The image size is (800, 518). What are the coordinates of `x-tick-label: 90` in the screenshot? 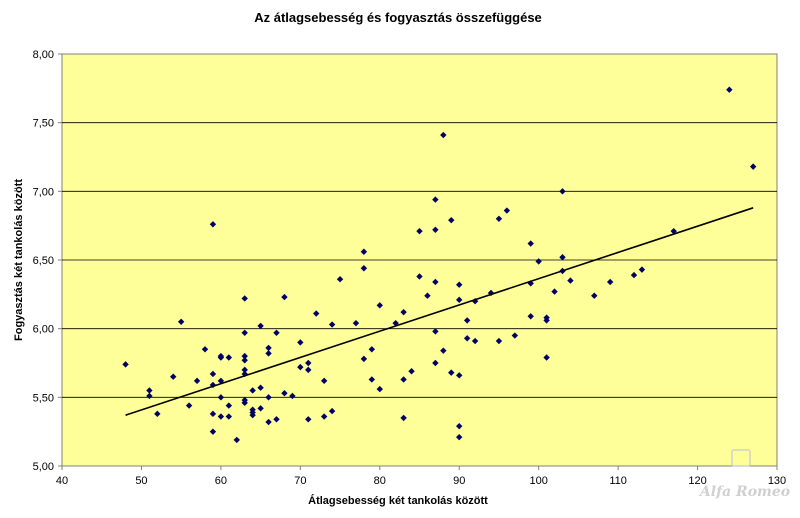 It's located at (459, 481).